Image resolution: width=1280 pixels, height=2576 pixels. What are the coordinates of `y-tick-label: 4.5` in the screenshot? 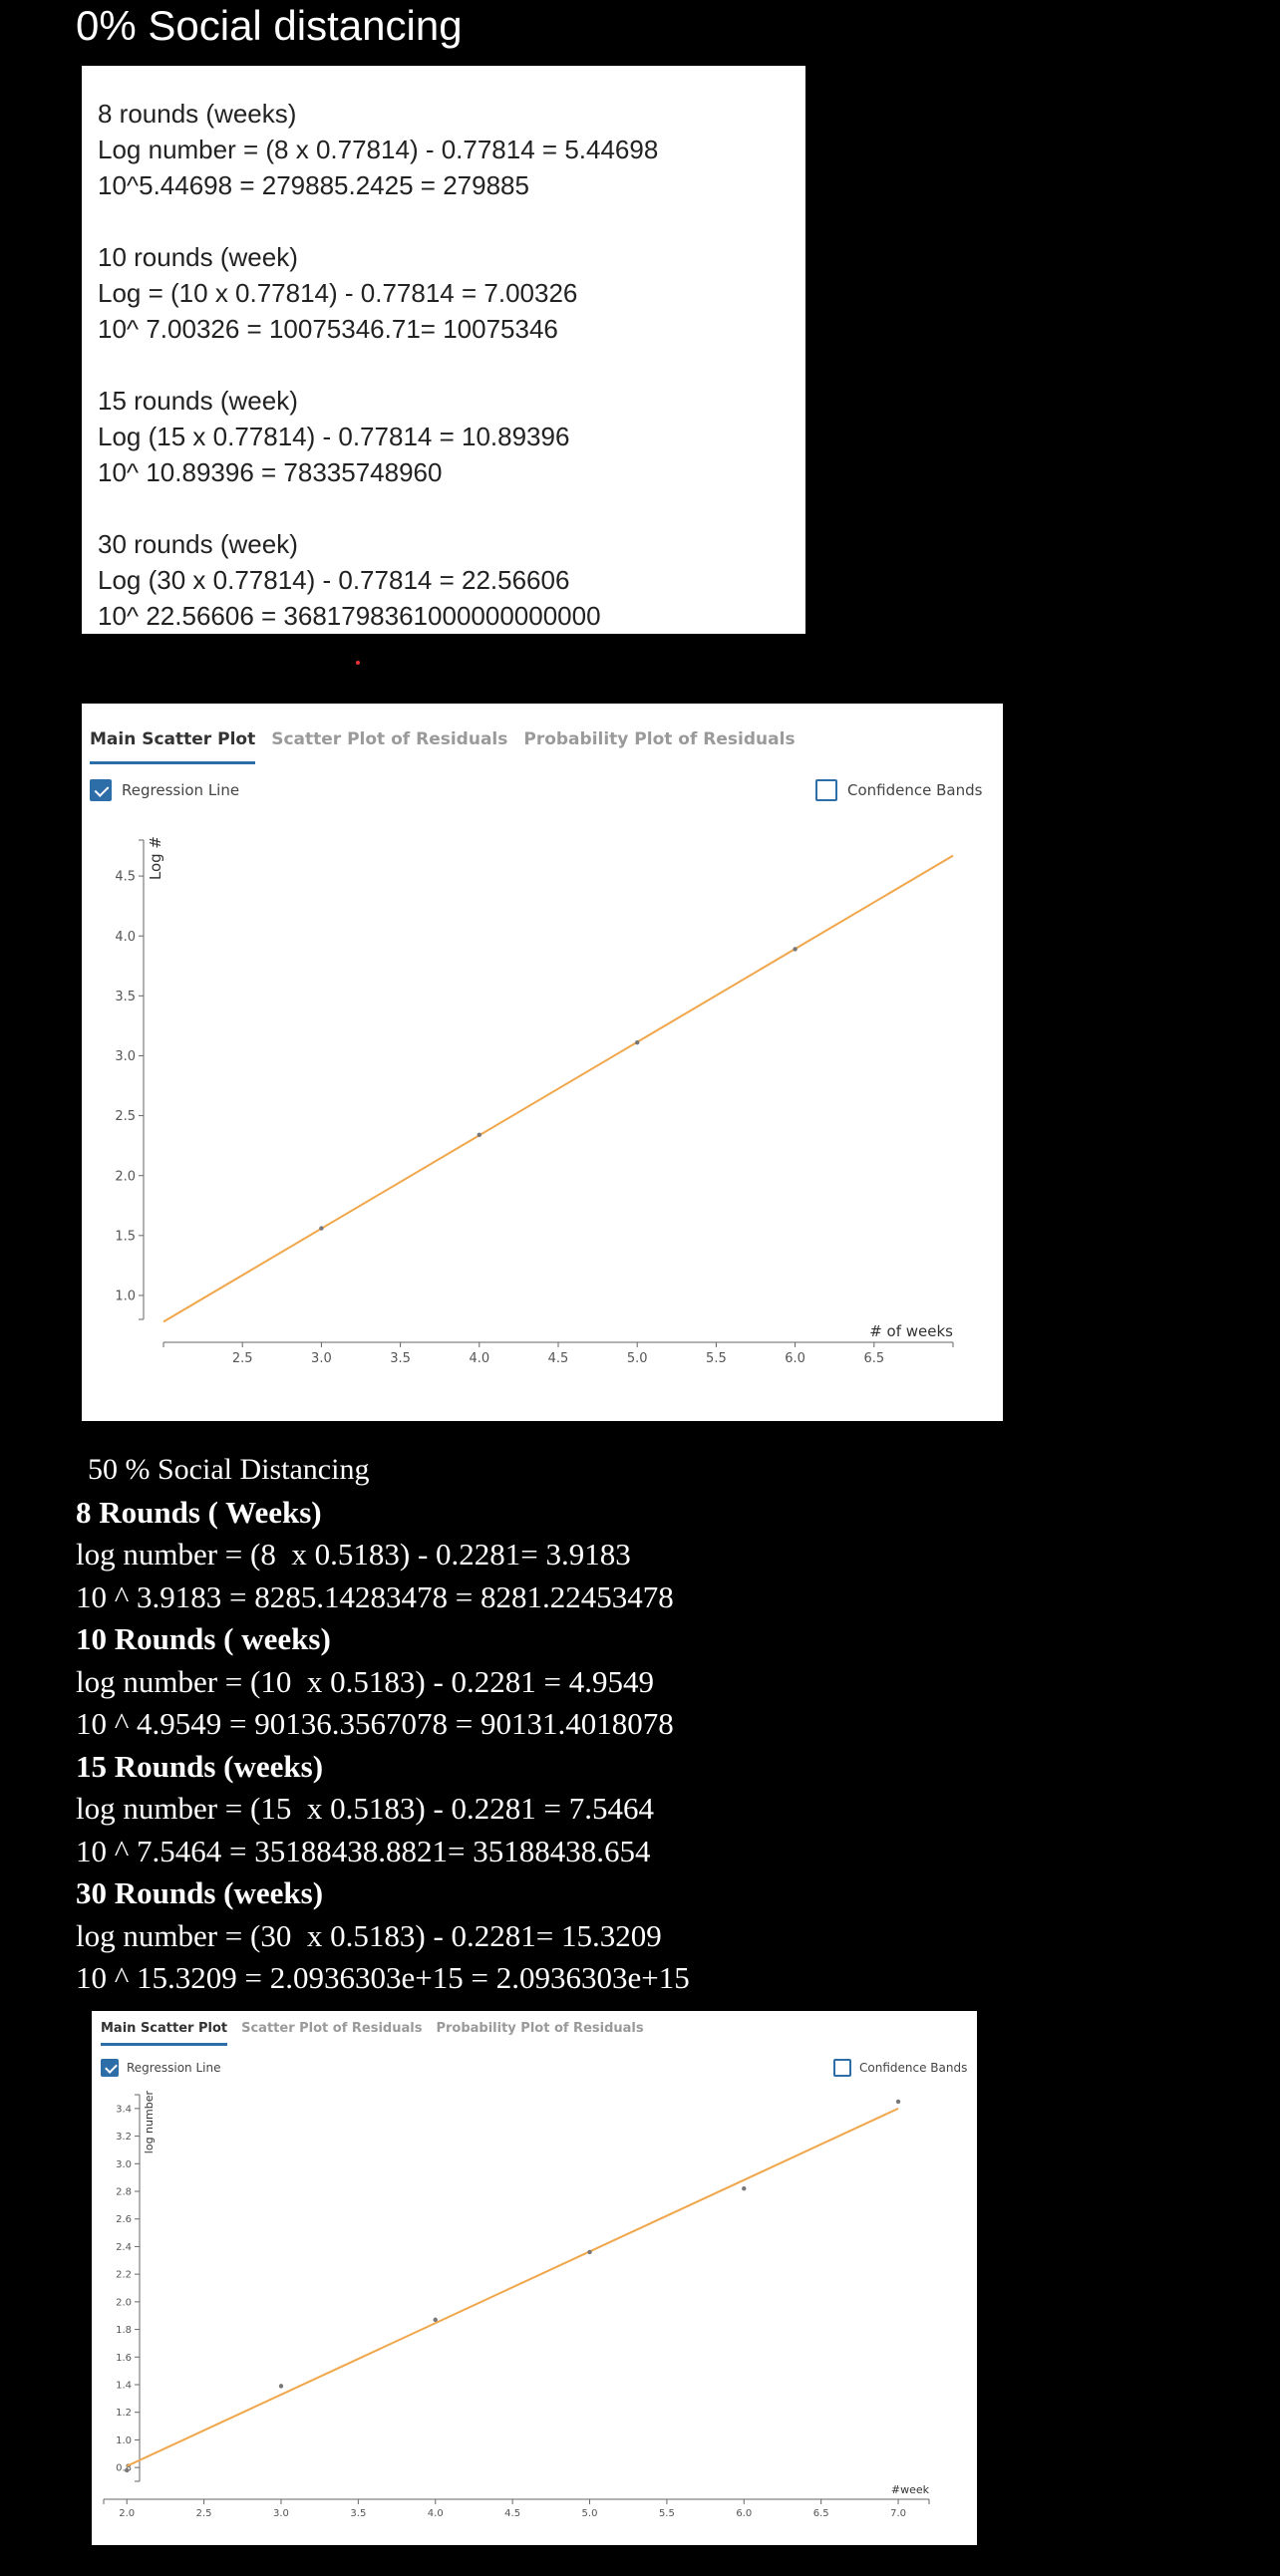 It's located at (125, 877).